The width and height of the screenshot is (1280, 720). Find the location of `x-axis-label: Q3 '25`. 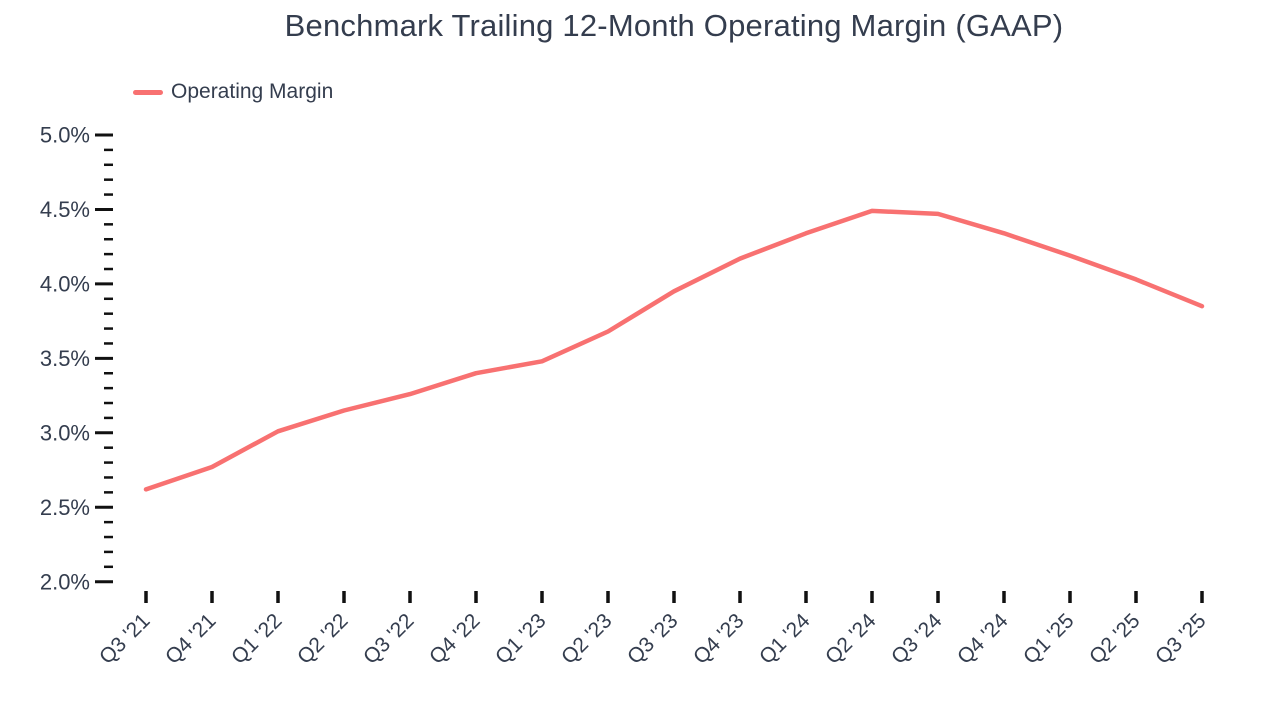

x-axis-label: Q3 '25 is located at coordinates (1181, 639).